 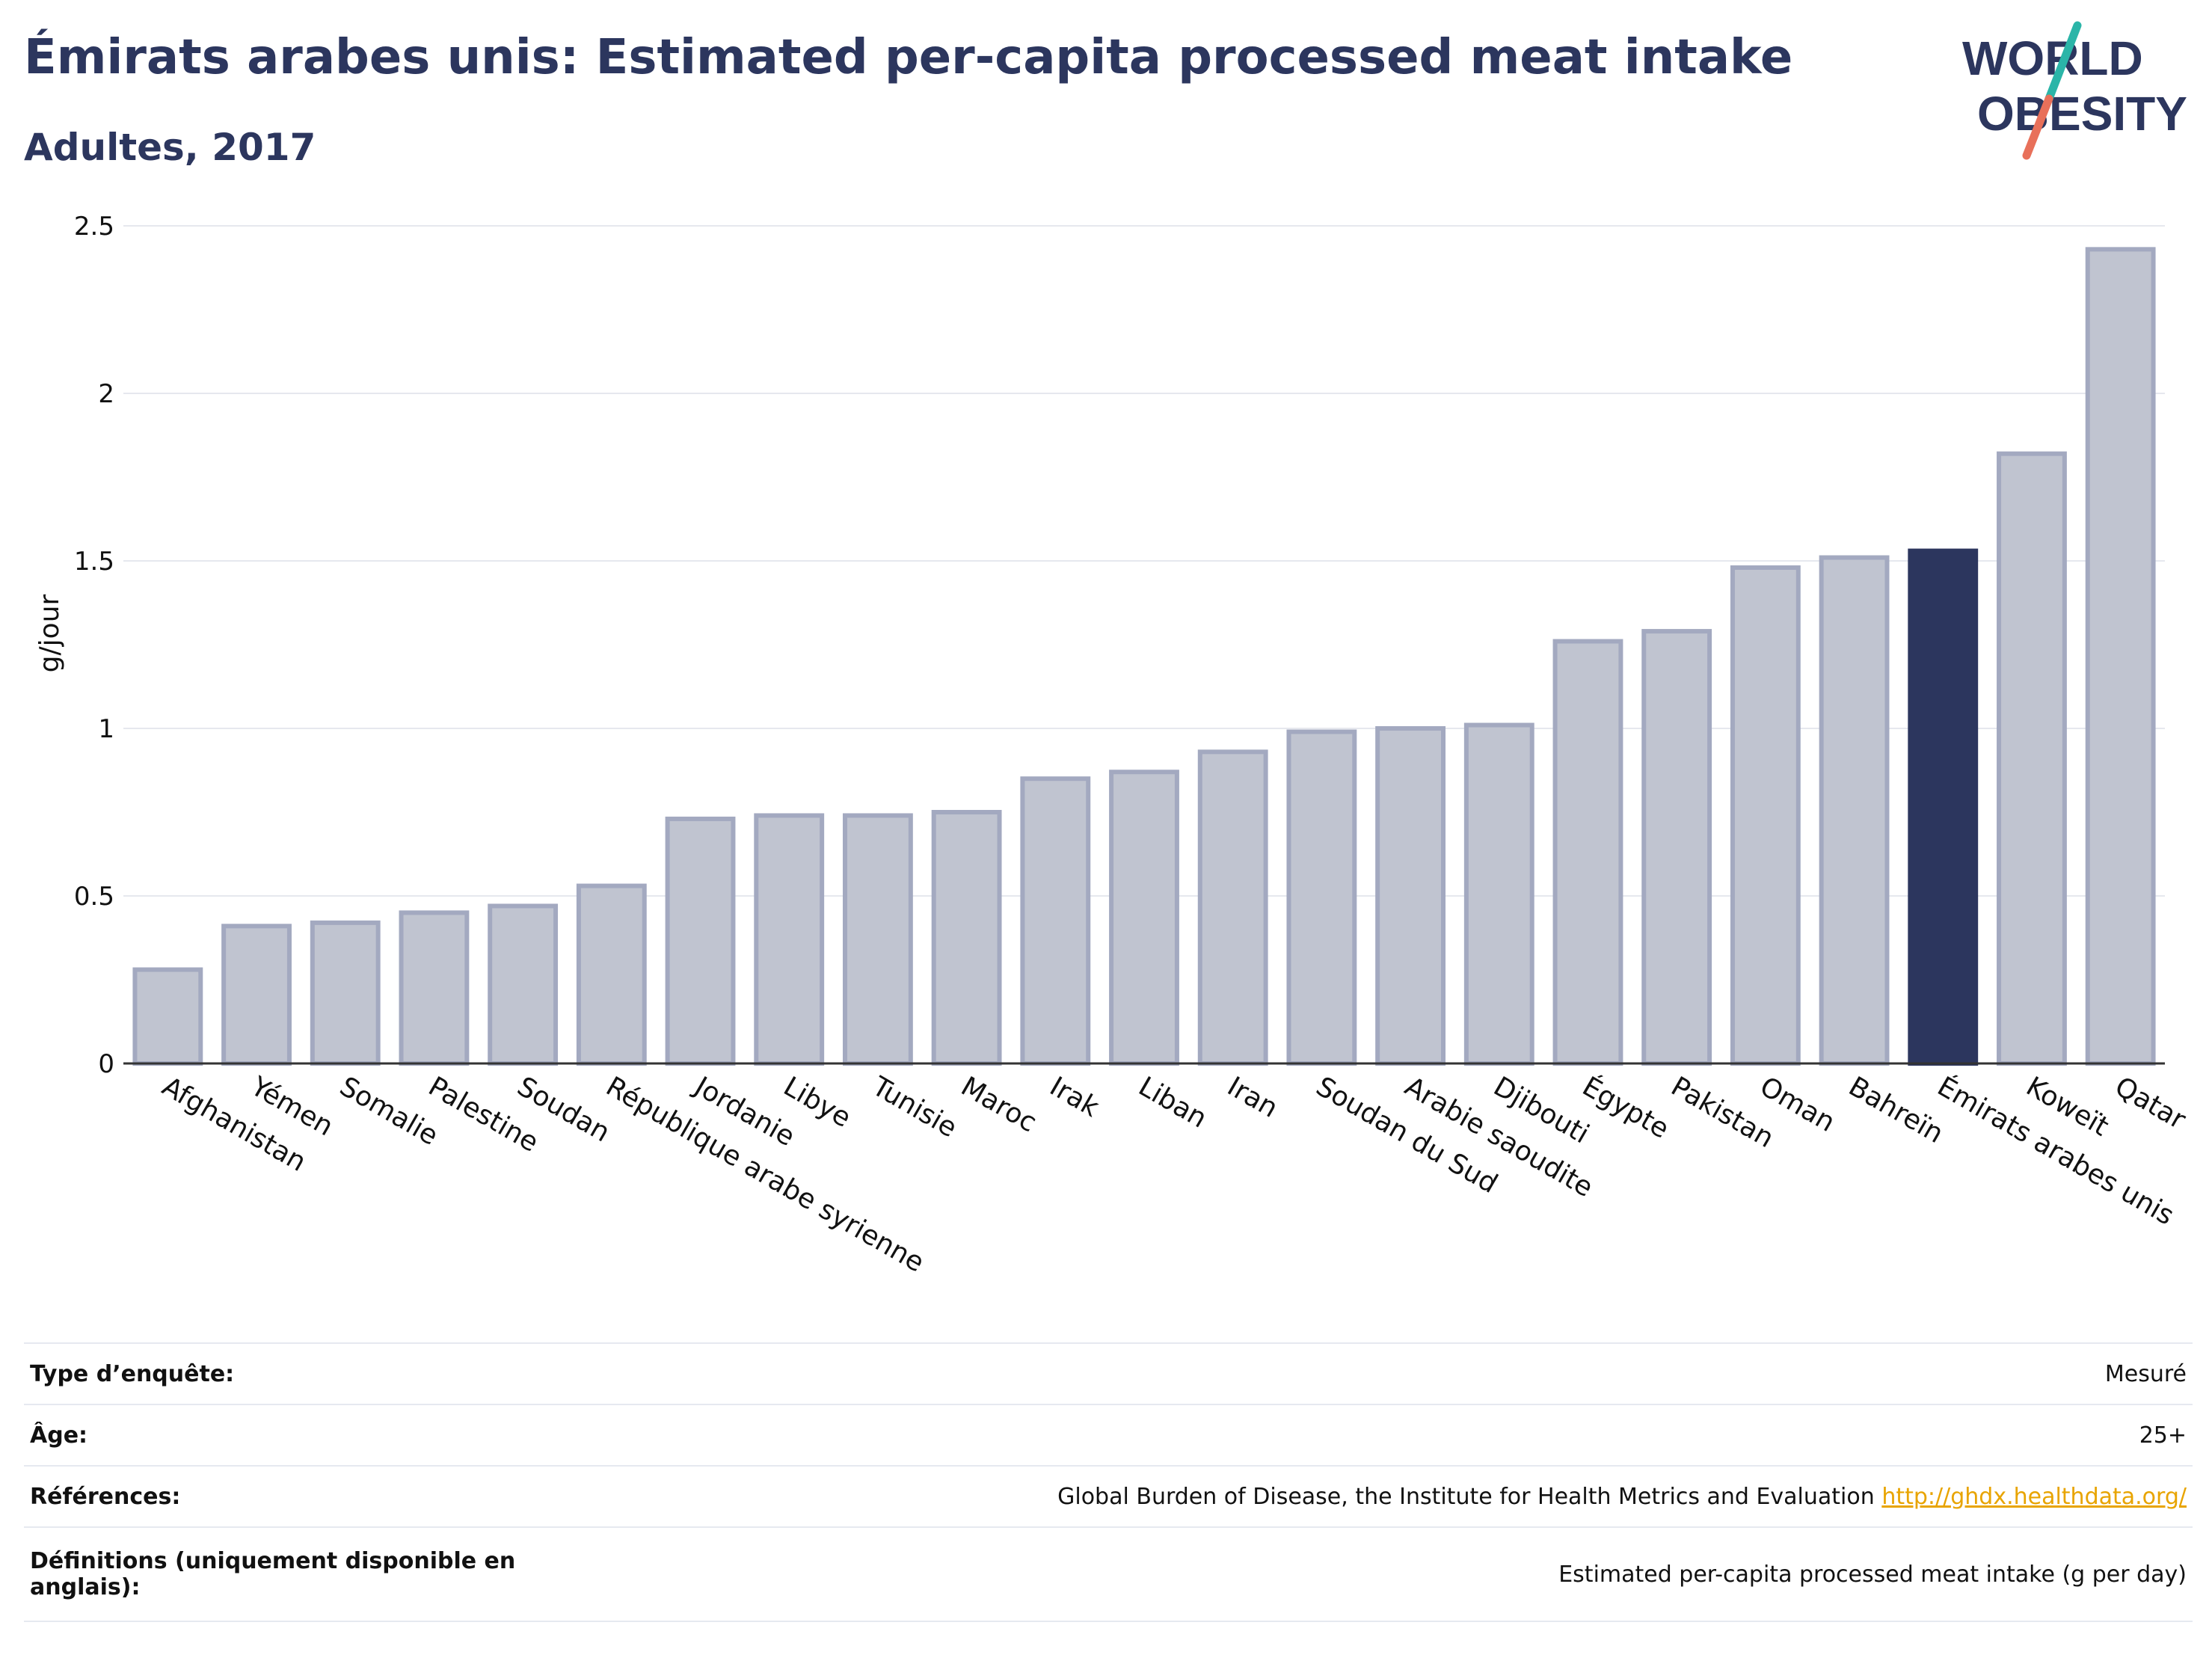 I want to click on y-tick-label: 1, so click(x=106, y=729).